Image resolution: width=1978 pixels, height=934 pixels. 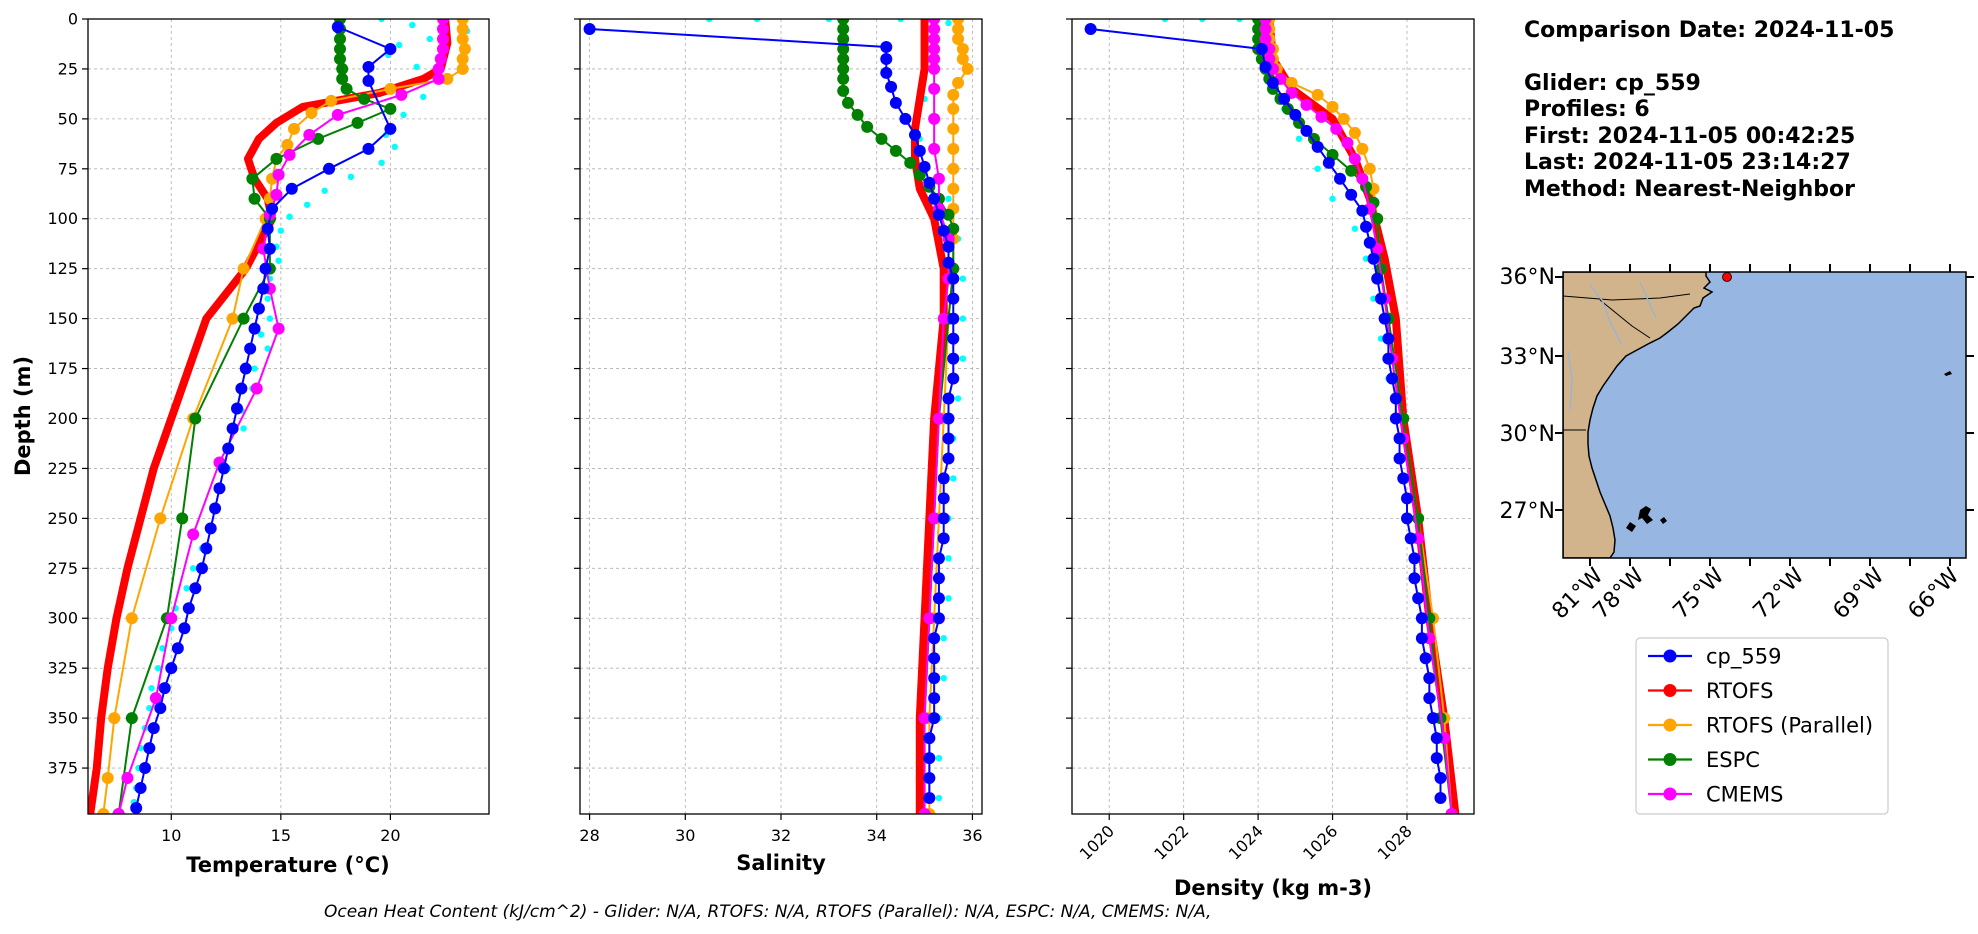 What do you see at coordinates (1638, 415) in the screenshot?
I see `map-land` at bounding box center [1638, 415].